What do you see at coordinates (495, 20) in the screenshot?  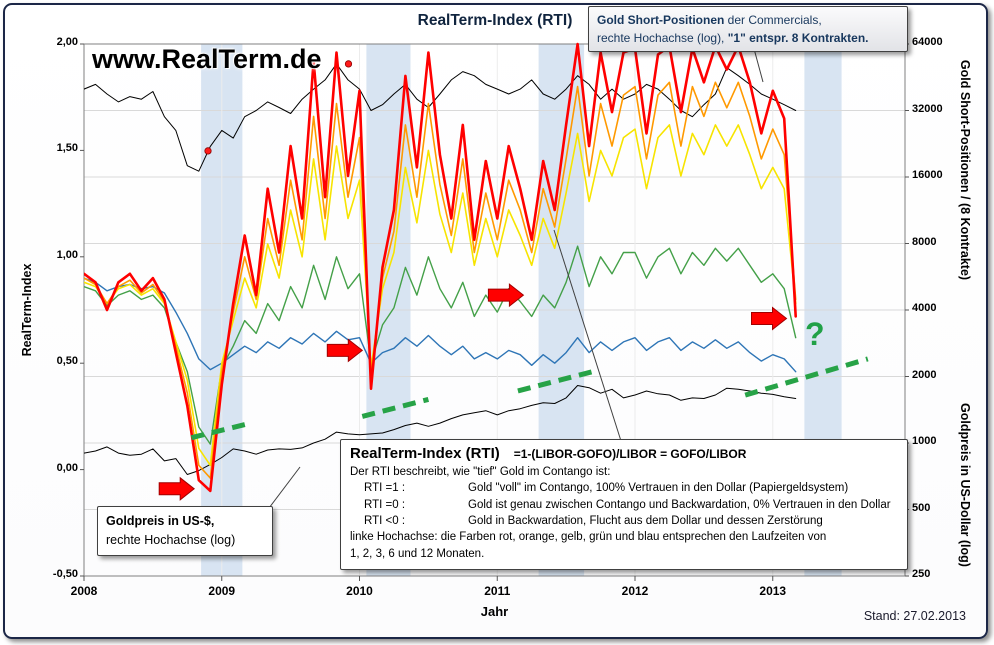 I see `chart-title: RealTerm-Index (RTI)` at bounding box center [495, 20].